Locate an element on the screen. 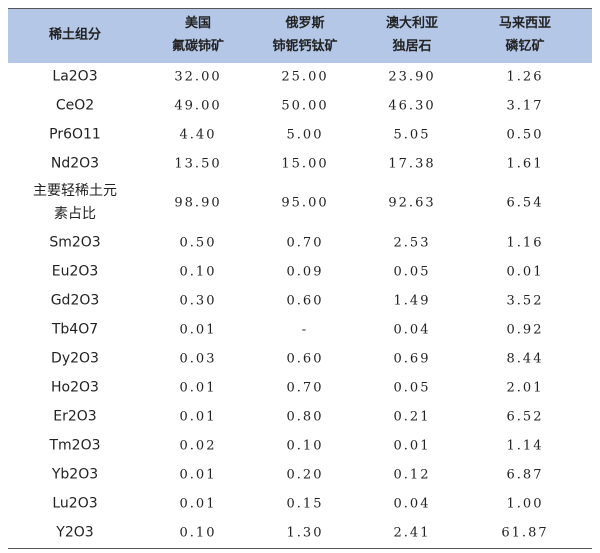  row-label-text: Eu2O3 is located at coordinates (75, 271).